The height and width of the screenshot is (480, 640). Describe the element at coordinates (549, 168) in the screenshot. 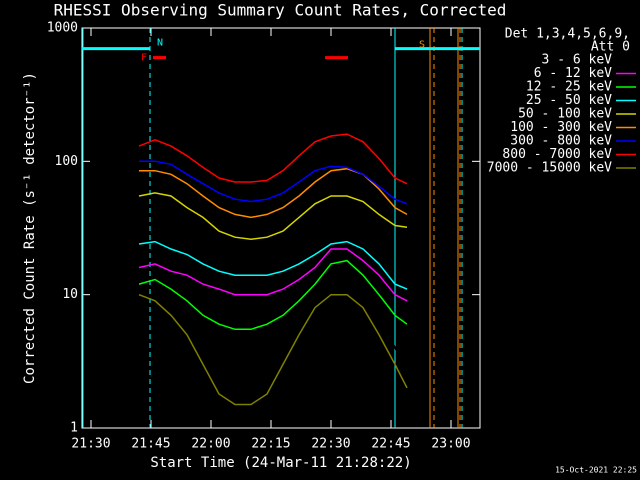

I see `legend-label: 7000 - 15000 keV` at that location.